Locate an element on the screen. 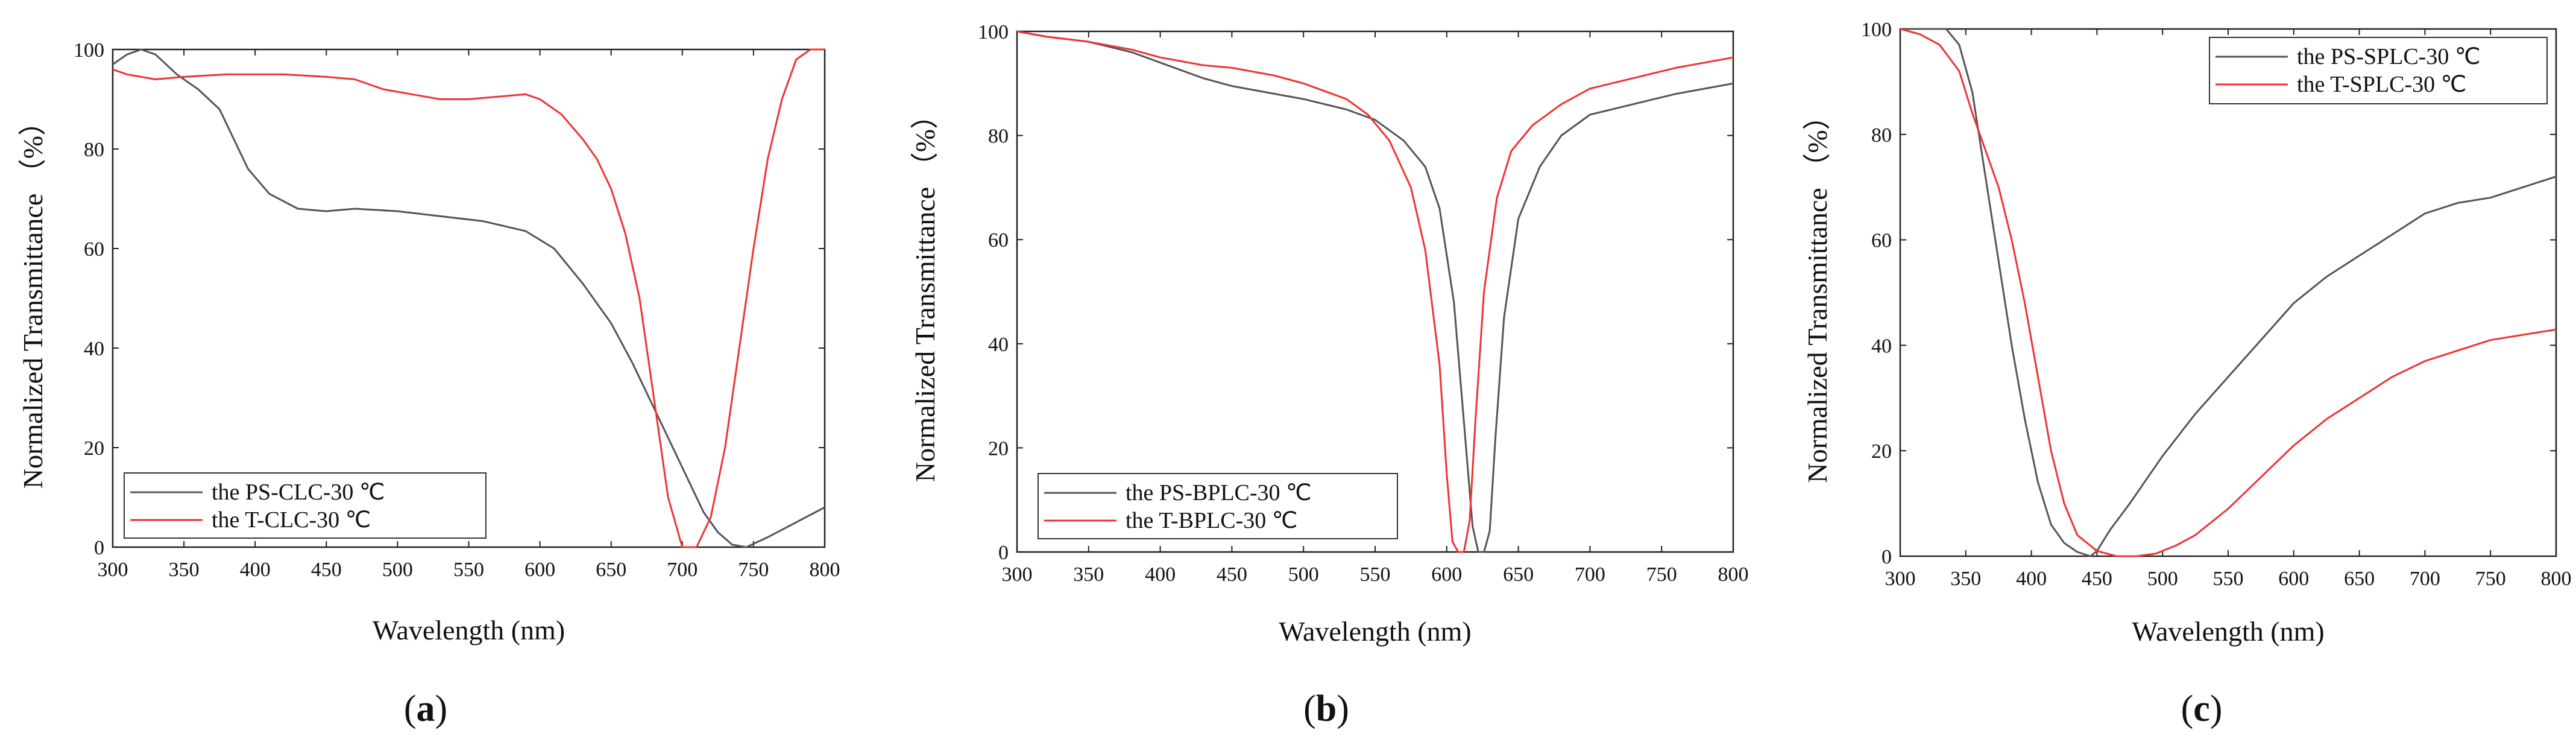 This screenshot has height=742, width=2576. legend-entry-label: the T-SPLC-30 ℃ is located at coordinates (2381, 84).